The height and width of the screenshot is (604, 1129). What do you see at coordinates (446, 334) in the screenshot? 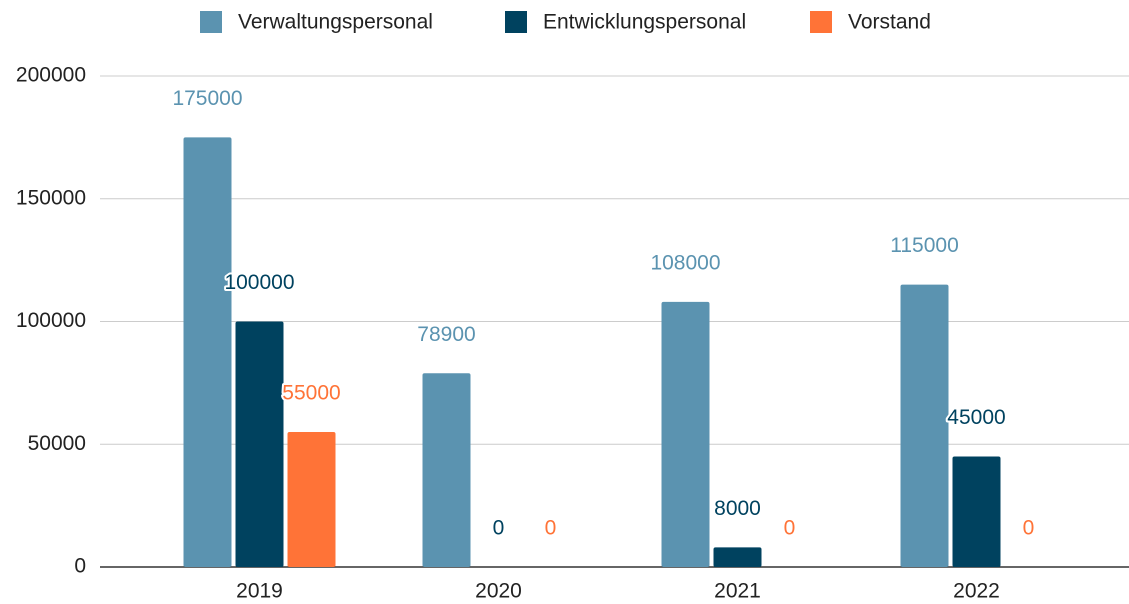
I see `value-label: 78900` at bounding box center [446, 334].